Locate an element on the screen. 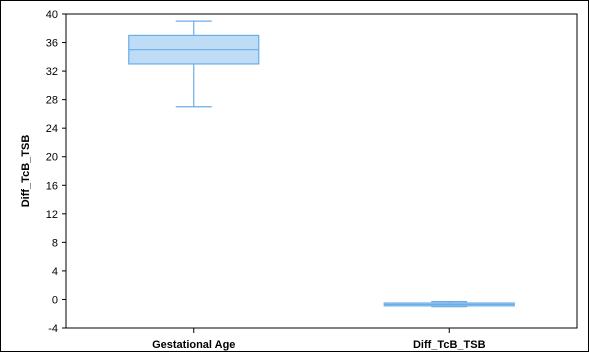 The width and height of the screenshot is (589, 352). y-tick-label: 8 is located at coordinates (55, 243).